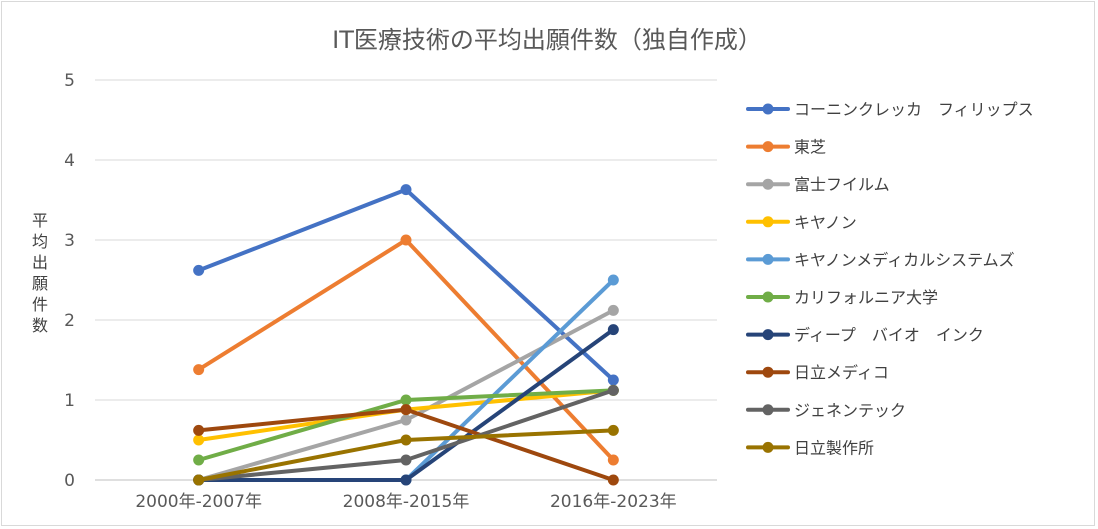  Describe the element at coordinates (69, 321) in the screenshot. I see `y-tick-label: 2` at that location.